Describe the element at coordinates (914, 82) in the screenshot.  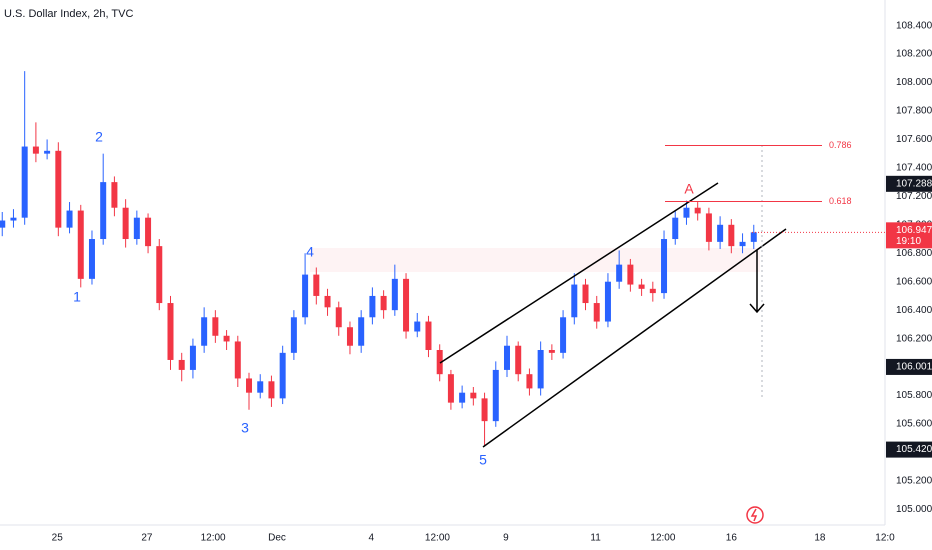
I see `y-tick-label: 108.000` at that location.